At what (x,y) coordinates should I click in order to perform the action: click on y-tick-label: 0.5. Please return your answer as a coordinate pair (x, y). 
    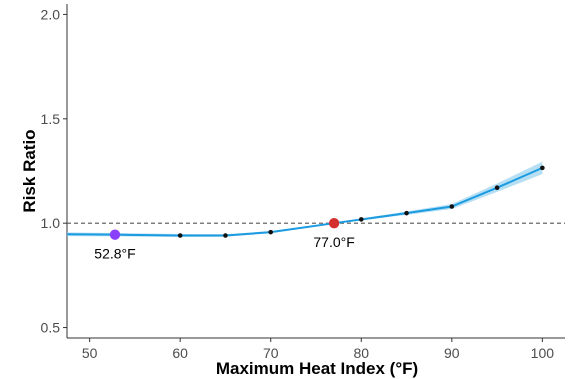
    Looking at the image, I should click on (51, 328).